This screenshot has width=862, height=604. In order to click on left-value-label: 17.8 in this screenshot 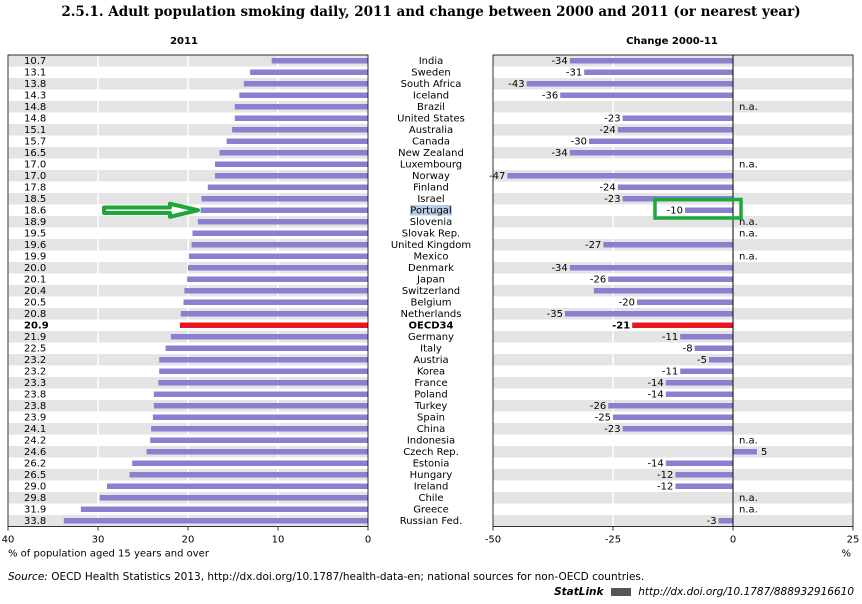, I will do `click(35, 188)`.